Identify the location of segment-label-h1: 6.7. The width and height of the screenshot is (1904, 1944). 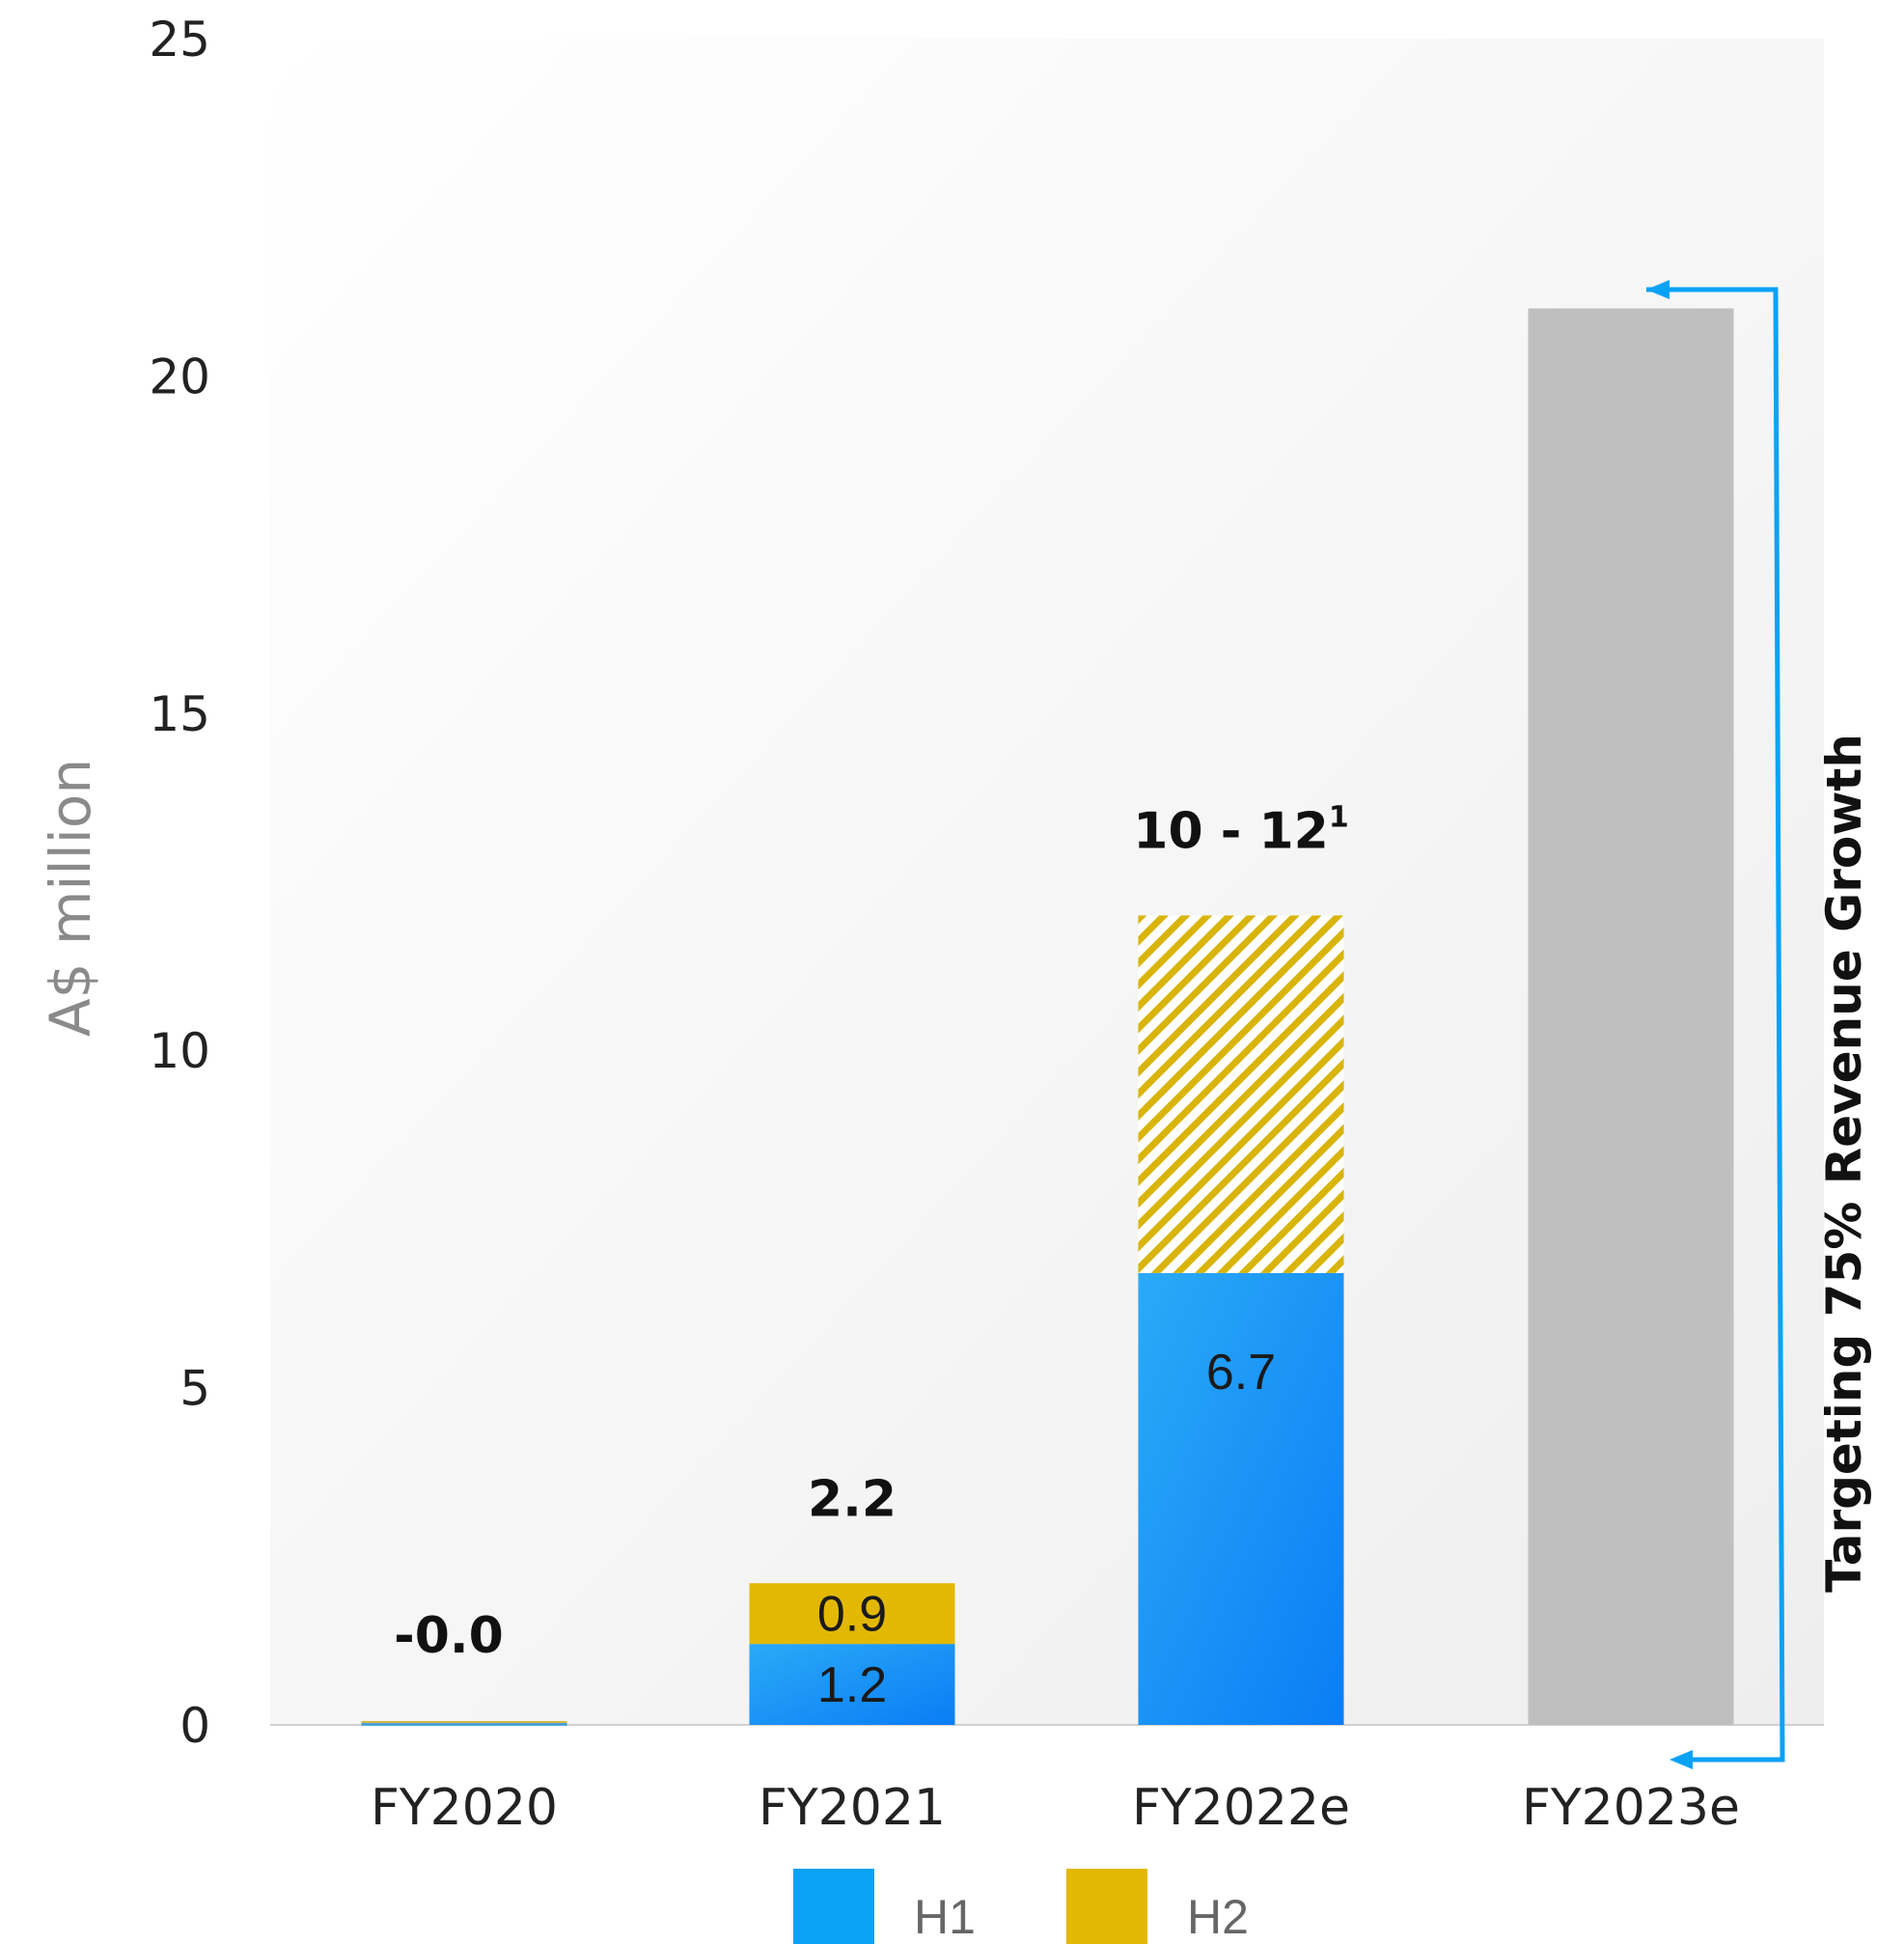
(1241, 1373).